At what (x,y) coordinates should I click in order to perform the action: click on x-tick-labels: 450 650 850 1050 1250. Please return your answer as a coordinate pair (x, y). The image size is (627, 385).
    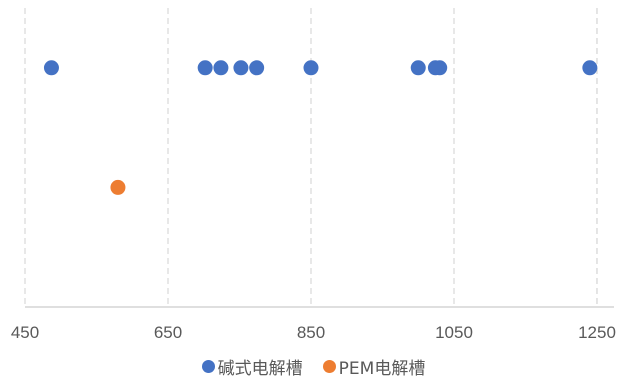
    Looking at the image, I should click on (313, 332).